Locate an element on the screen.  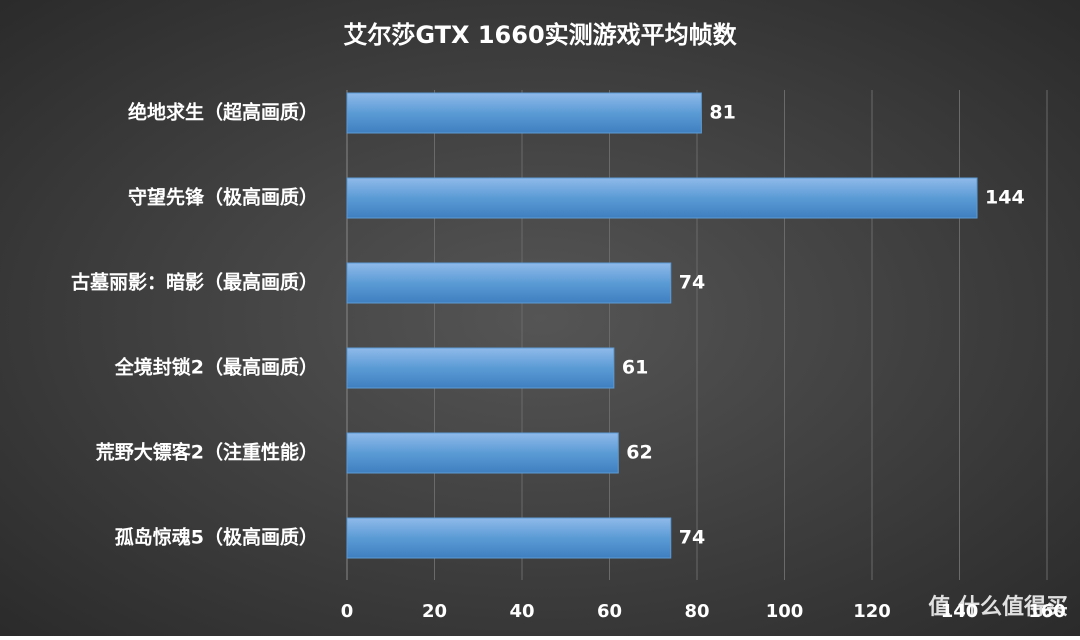
data-label: 61 is located at coordinates (635, 368).